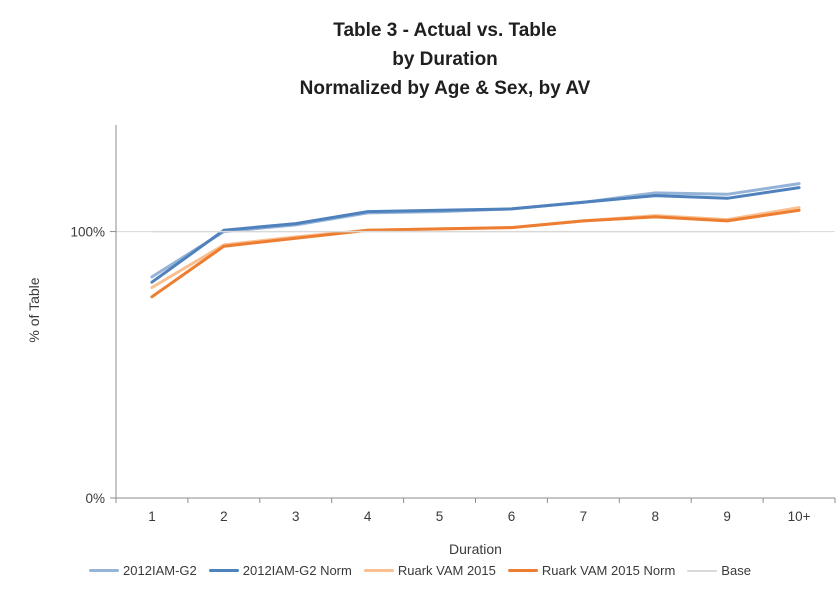 The image size is (840, 615). Describe the element at coordinates (446, 570) in the screenshot. I see `legend-label: Ruark VAM 2015` at that location.